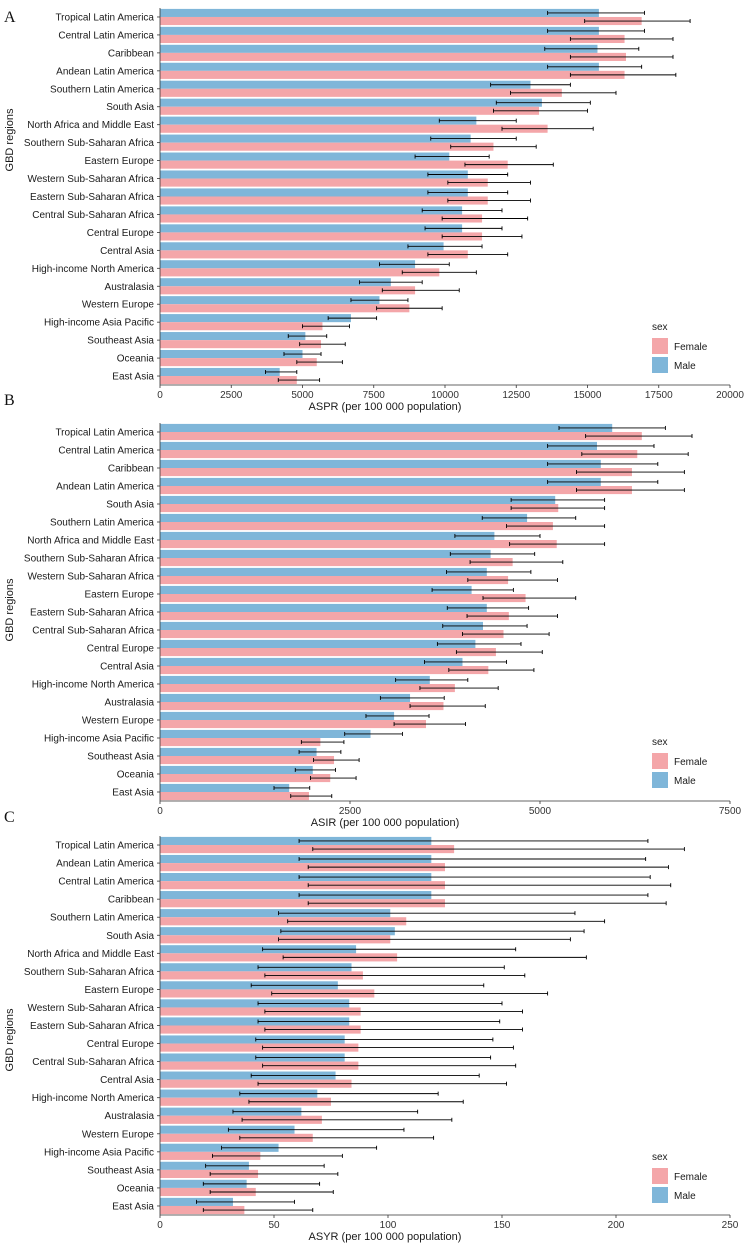 Image resolution: width=750 pixels, height=1249 pixels. I want to click on category-label: Central Latin America, so click(106, 35).